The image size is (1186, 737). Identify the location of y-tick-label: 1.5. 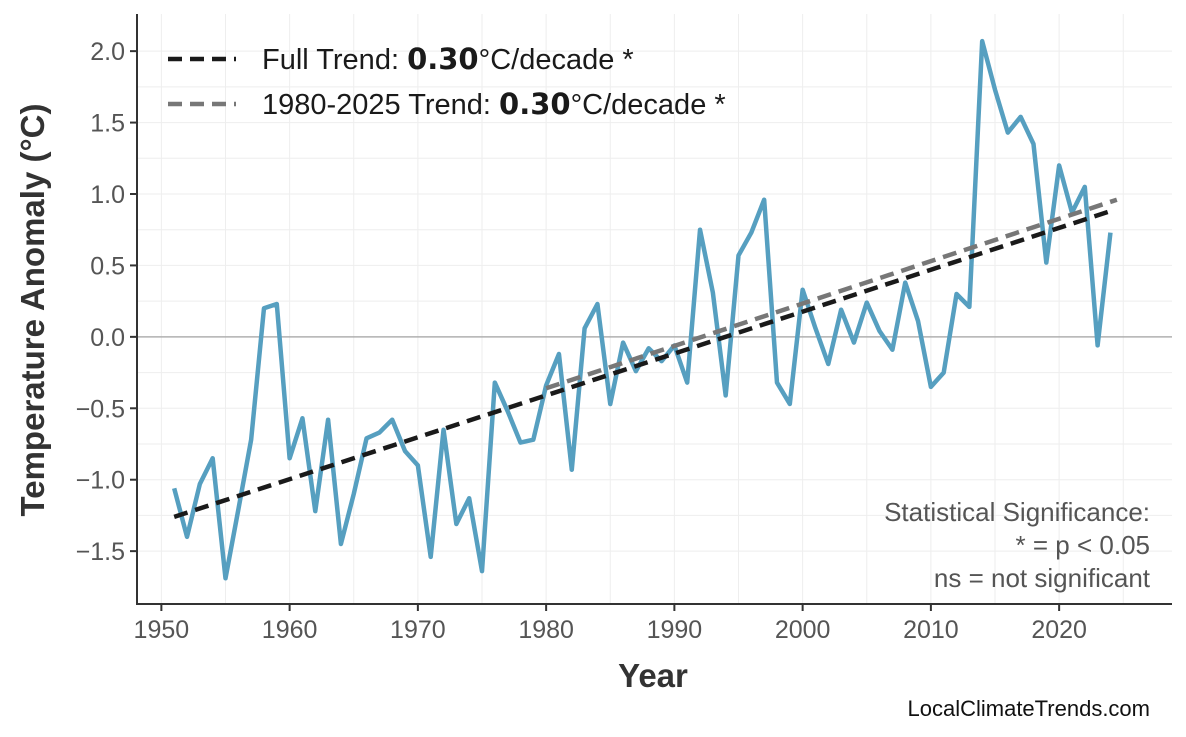
(107, 124).